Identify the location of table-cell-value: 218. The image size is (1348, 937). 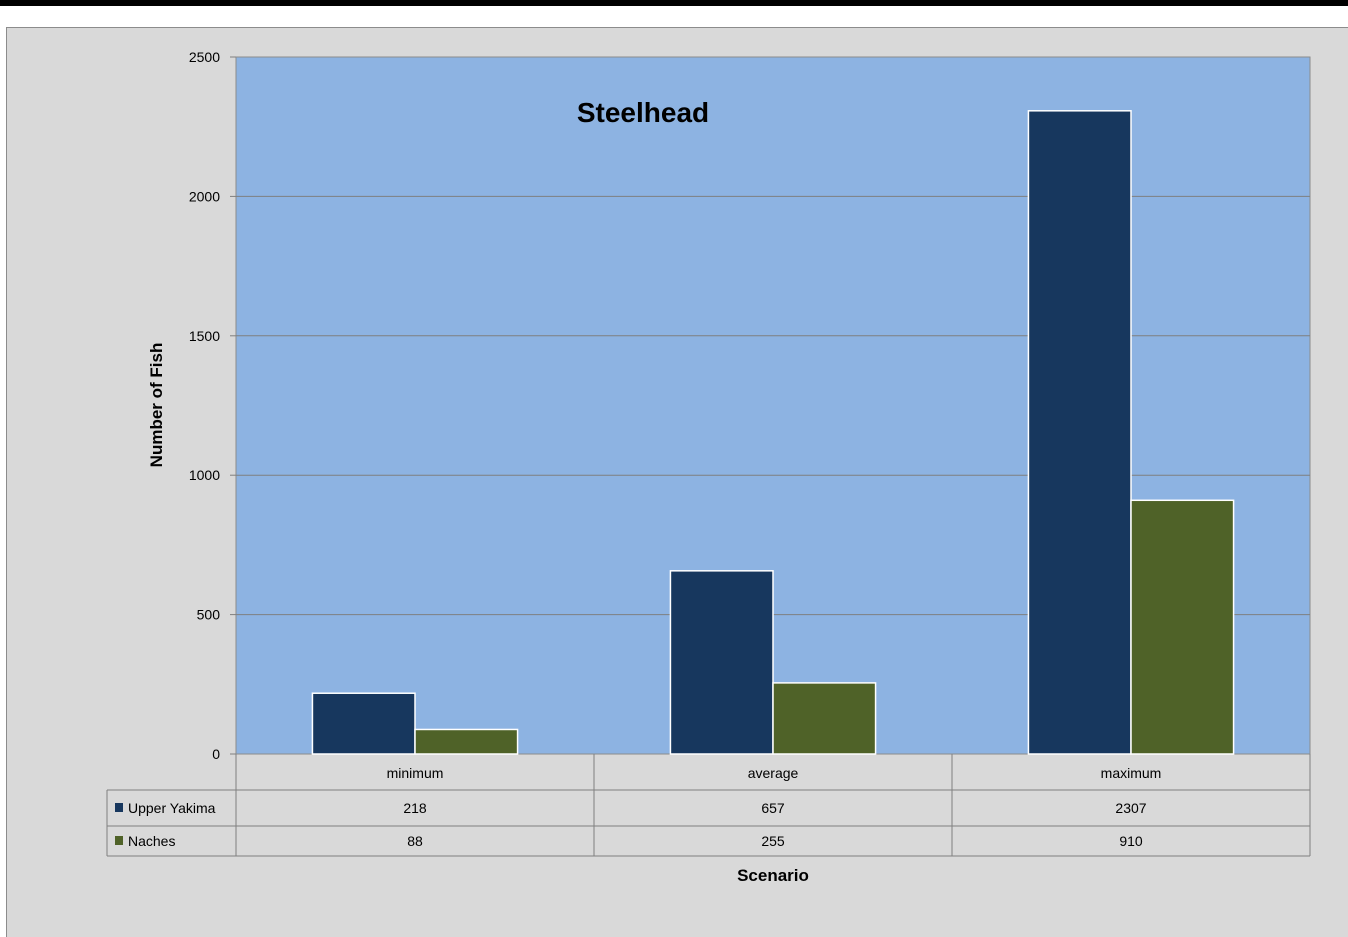
(415, 808).